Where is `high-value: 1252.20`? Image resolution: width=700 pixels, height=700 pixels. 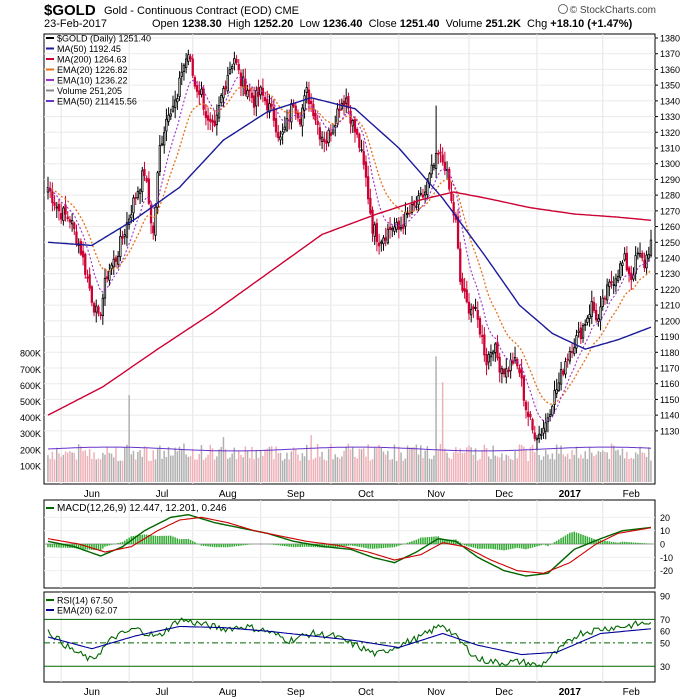
high-value: 1252.20 is located at coordinates (273, 24).